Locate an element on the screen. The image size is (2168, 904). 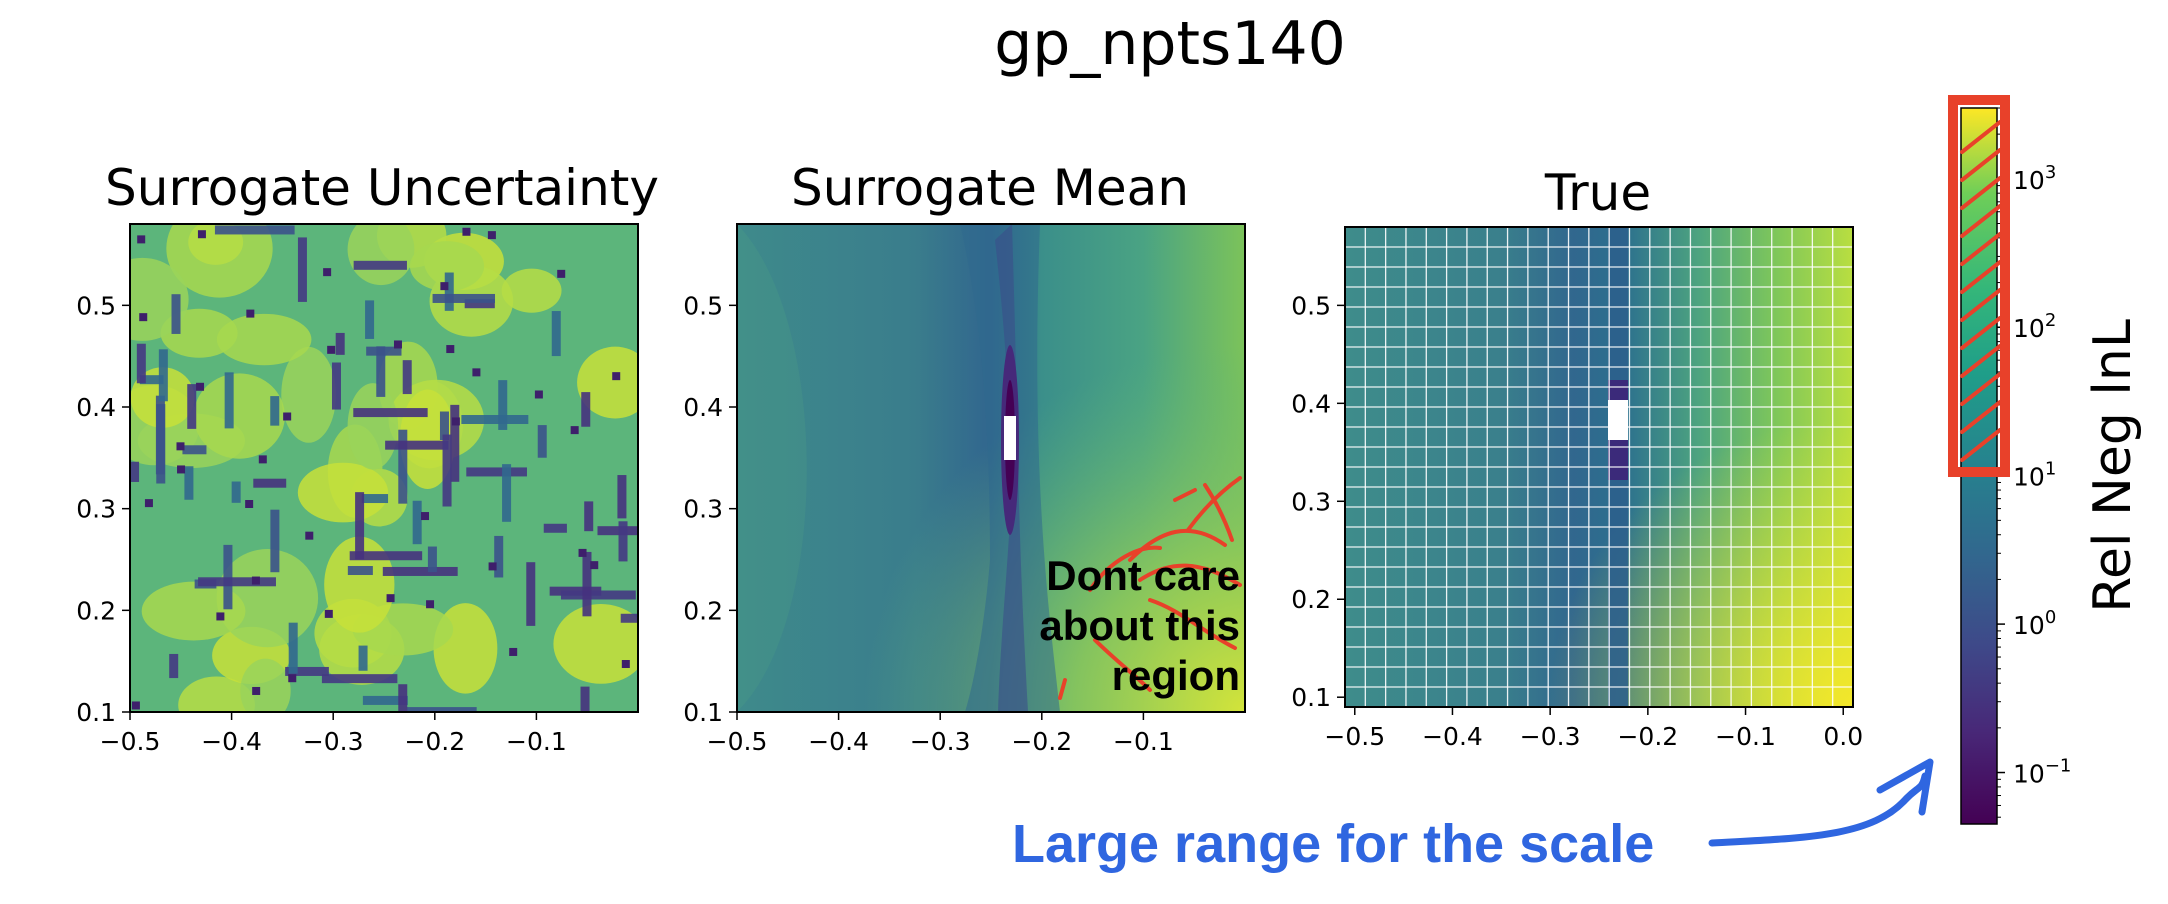
colorbar-tick-label: 10⁻¹ is located at coordinates (2042, 772).